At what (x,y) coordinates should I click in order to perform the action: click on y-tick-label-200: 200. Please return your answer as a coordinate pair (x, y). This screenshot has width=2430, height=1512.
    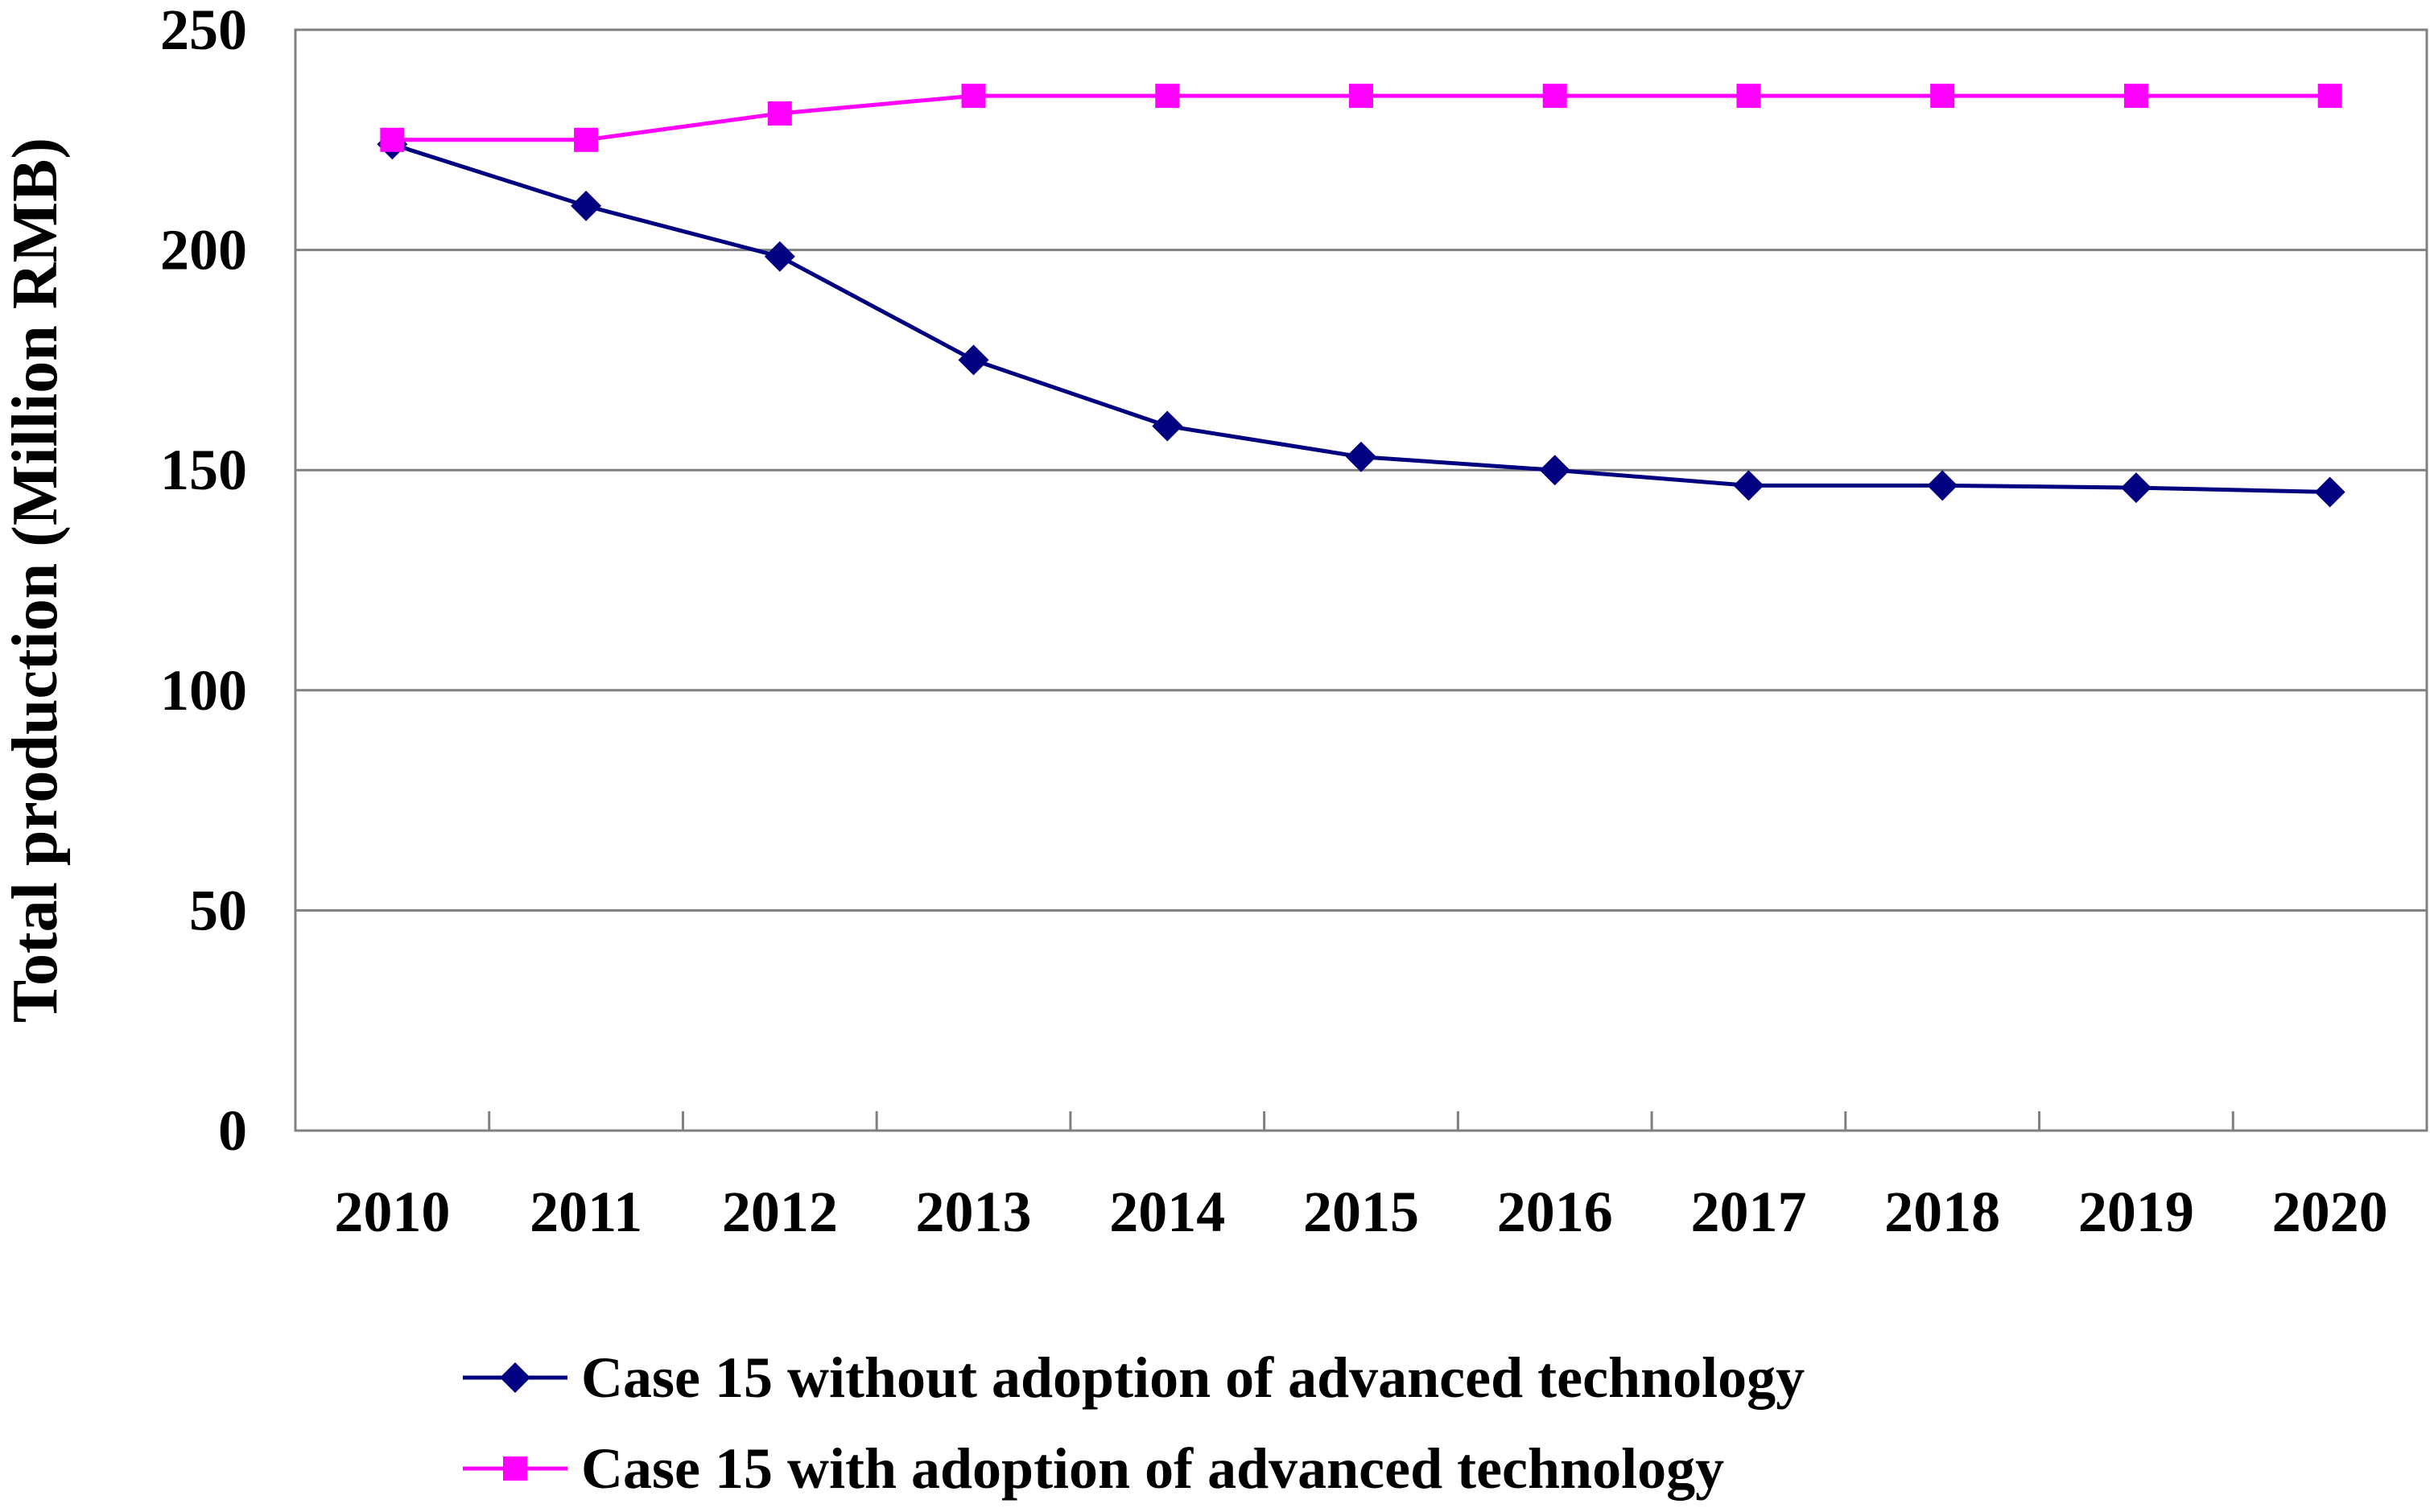
    Looking at the image, I should click on (204, 250).